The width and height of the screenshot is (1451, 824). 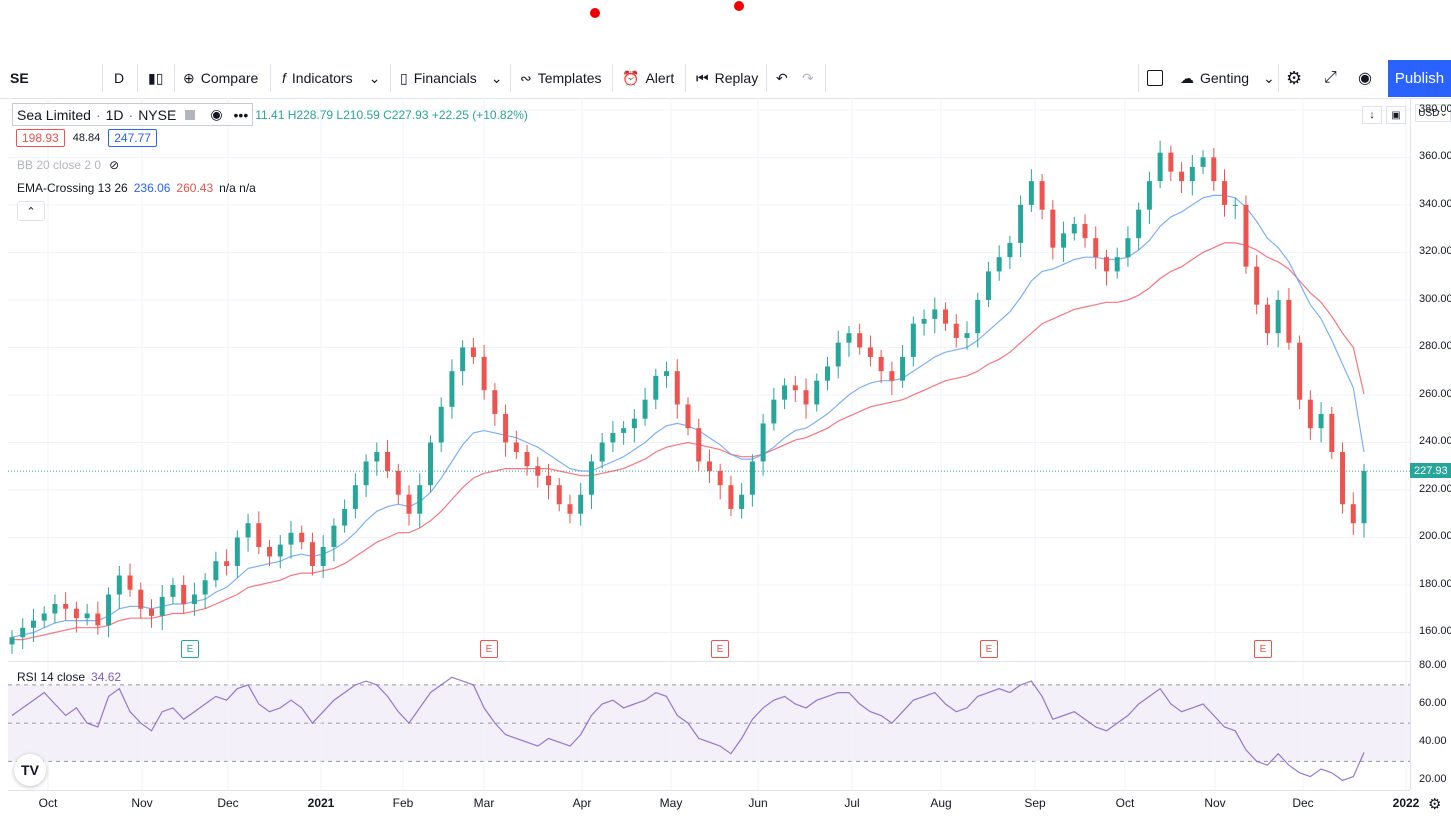 What do you see at coordinates (1435, 298) in the screenshot?
I see `price-tick-label: 300.00` at bounding box center [1435, 298].